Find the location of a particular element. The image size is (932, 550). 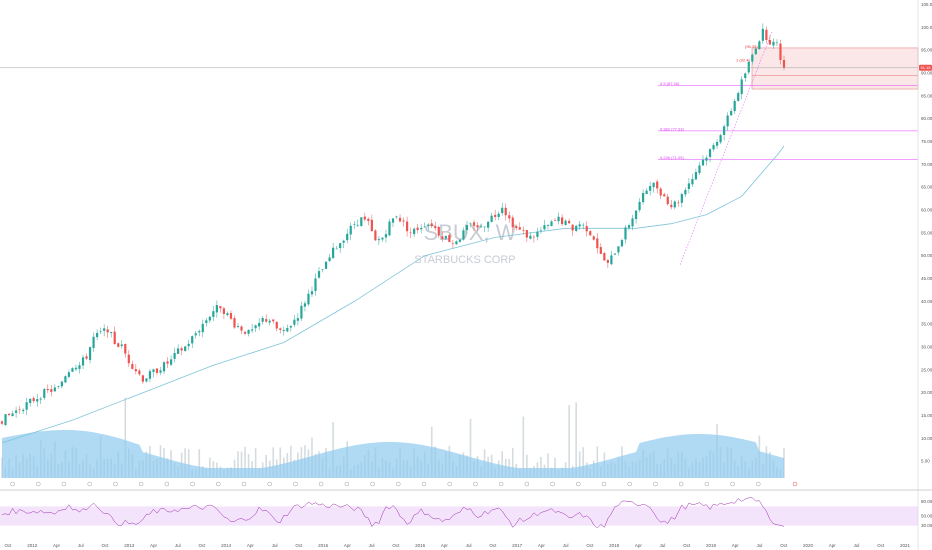

time-tick-label: 2013 is located at coordinates (129, 545).